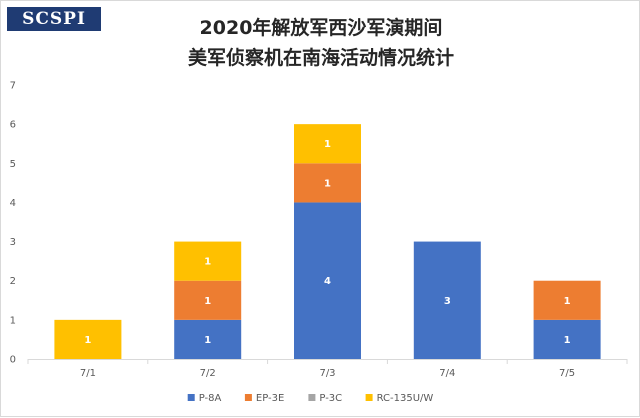 Image resolution: width=640 pixels, height=418 pixels. What do you see at coordinates (54, 19) in the screenshot?
I see `scspi-logo: SCSPI` at bounding box center [54, 19].